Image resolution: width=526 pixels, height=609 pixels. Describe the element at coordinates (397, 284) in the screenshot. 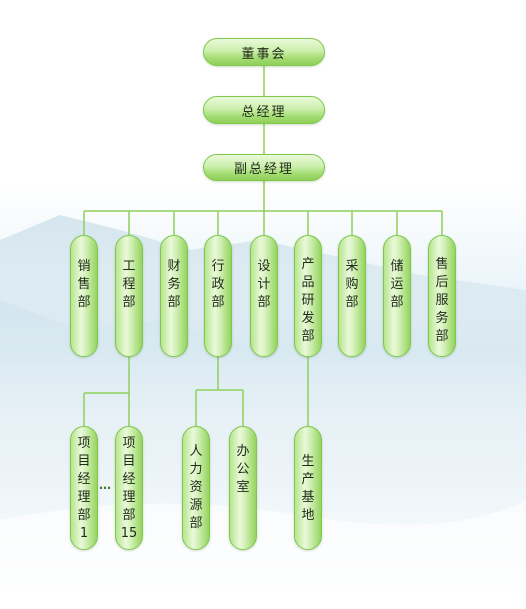

I see `dept-logistics-label: 储 运 部` at that location.